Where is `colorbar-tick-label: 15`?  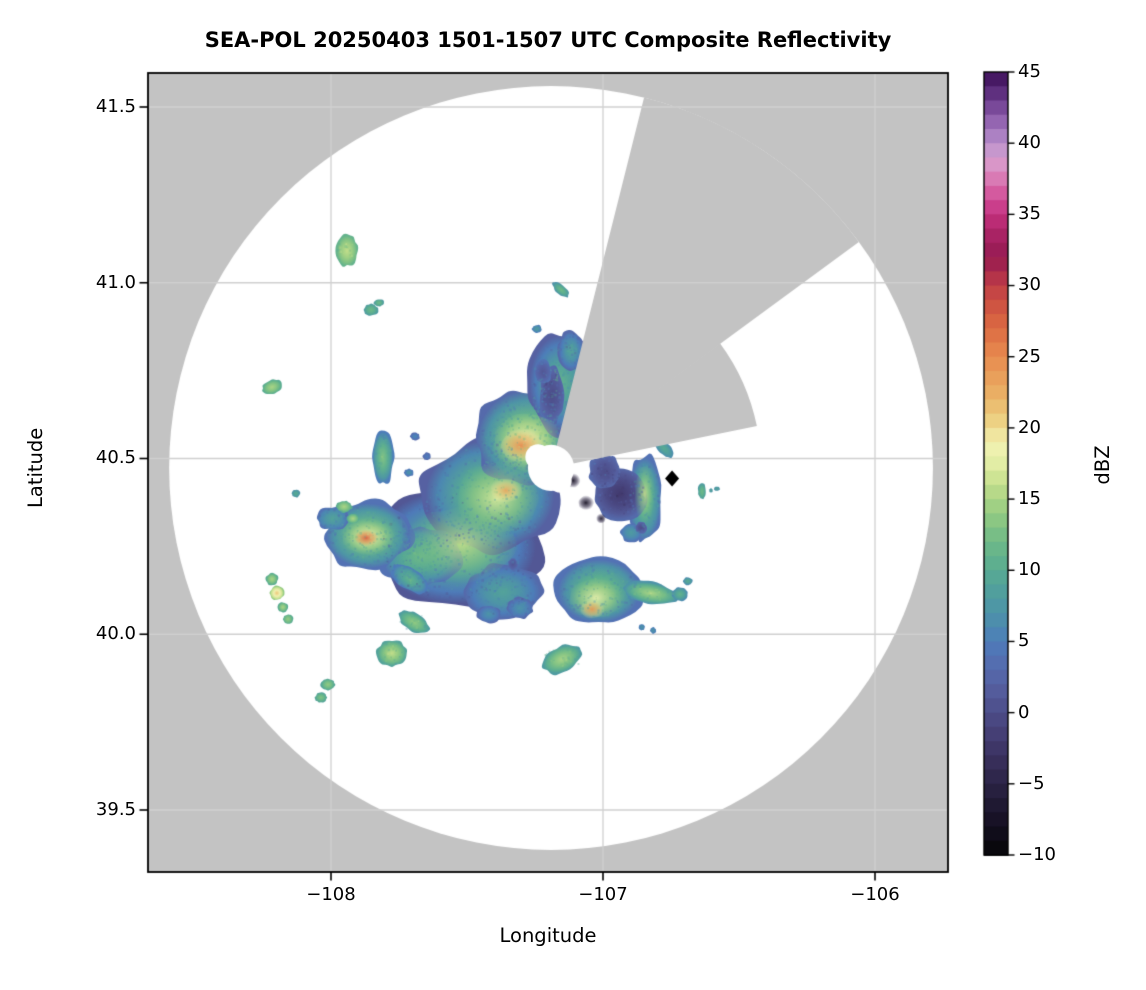
colorbar-tick-label: 15 is located at coordinates (1029, 498).